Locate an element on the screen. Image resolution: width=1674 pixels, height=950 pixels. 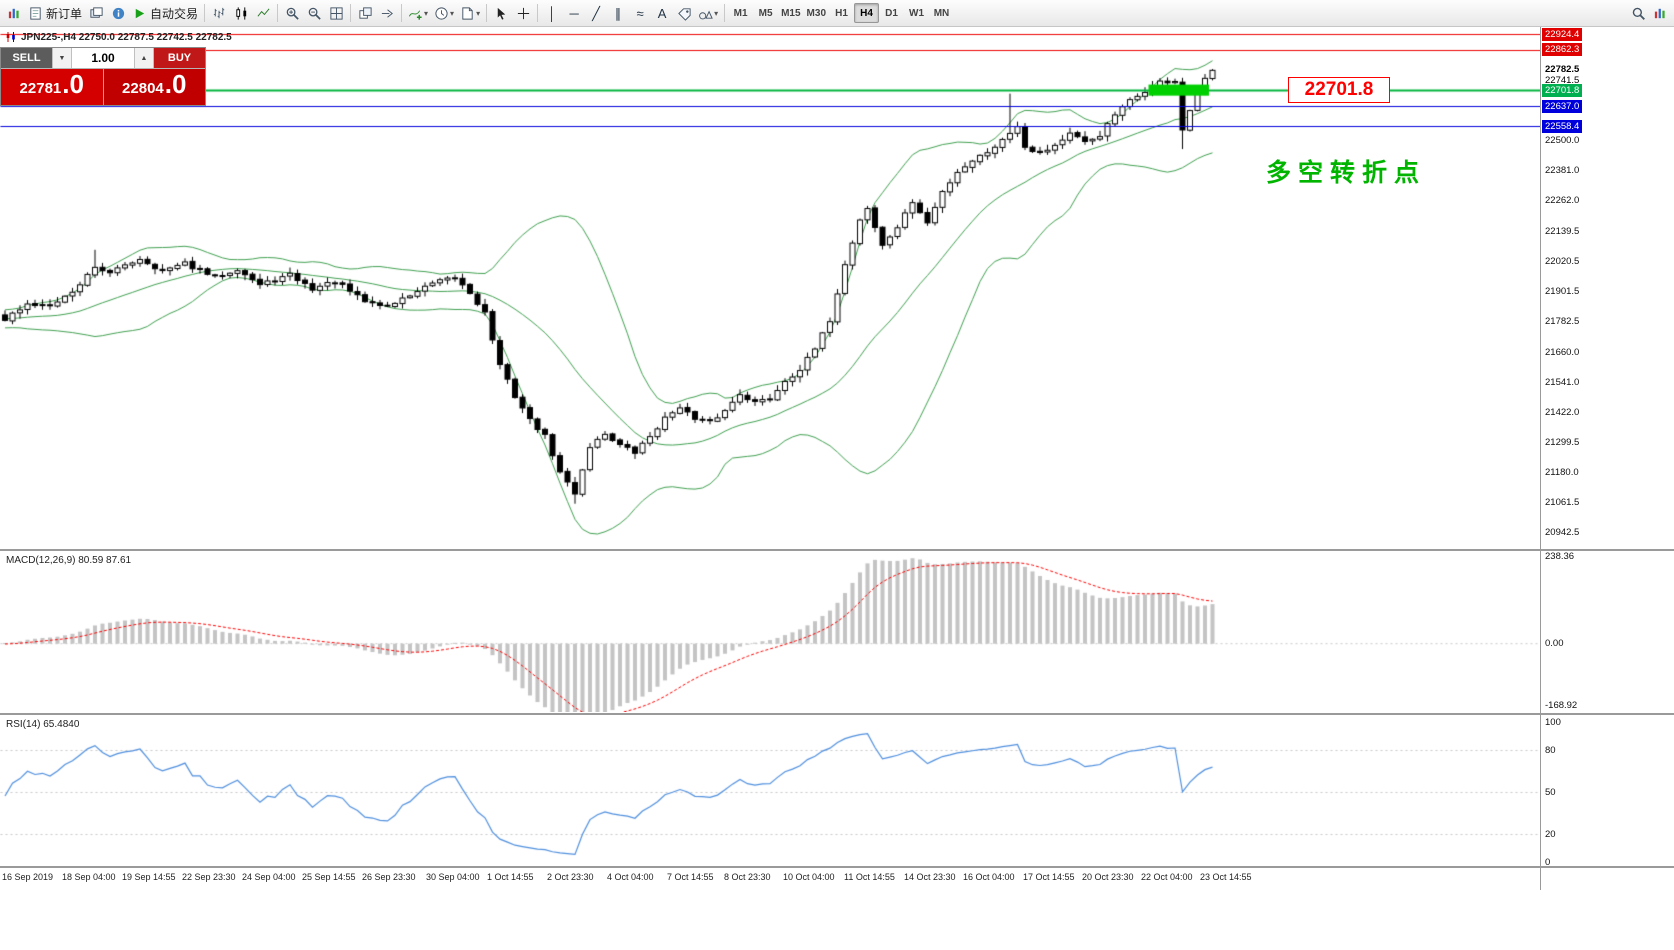
timeframe-h4-button: H4 is located at coordinates (866, 13).